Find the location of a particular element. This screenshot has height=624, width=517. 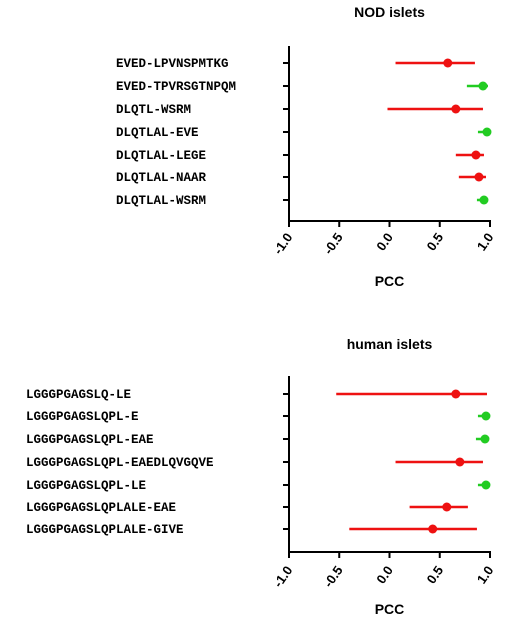

row-label: LGGGPGAGSLQPL-LE is located at coordinates (86, 486).